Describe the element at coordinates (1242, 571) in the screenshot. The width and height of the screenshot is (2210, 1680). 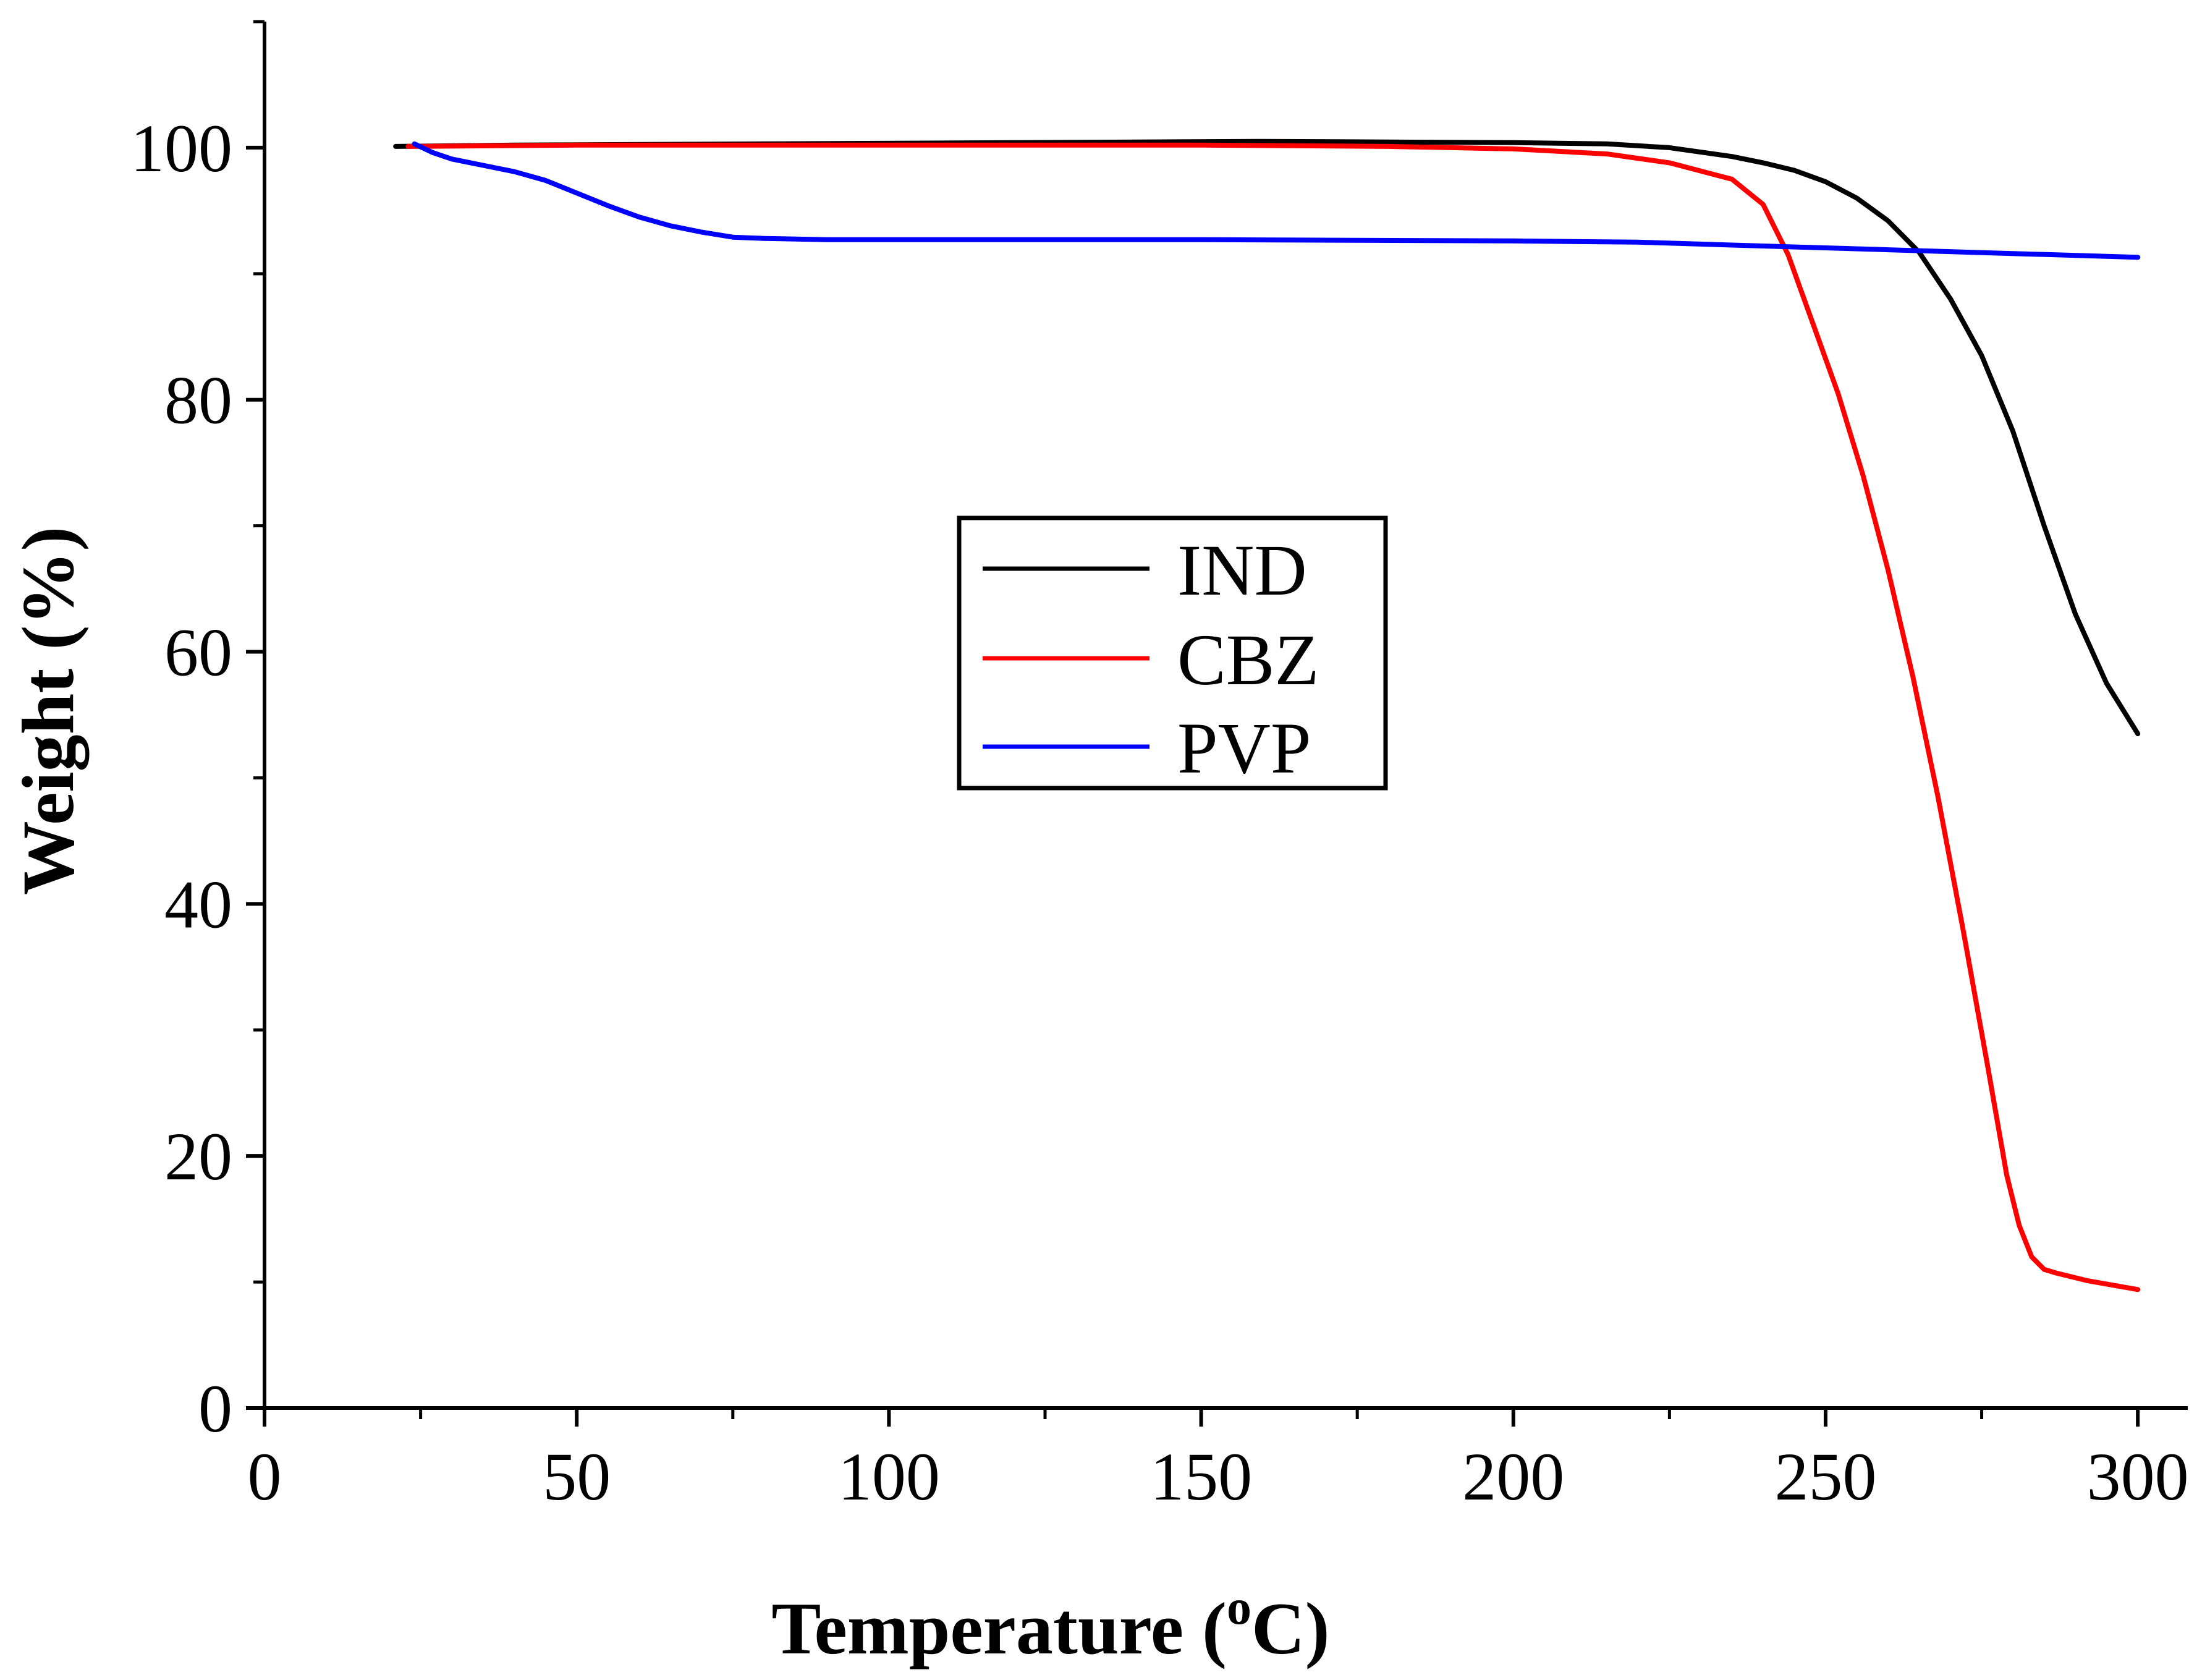
I see `legend-label-ind: IND` at that location.